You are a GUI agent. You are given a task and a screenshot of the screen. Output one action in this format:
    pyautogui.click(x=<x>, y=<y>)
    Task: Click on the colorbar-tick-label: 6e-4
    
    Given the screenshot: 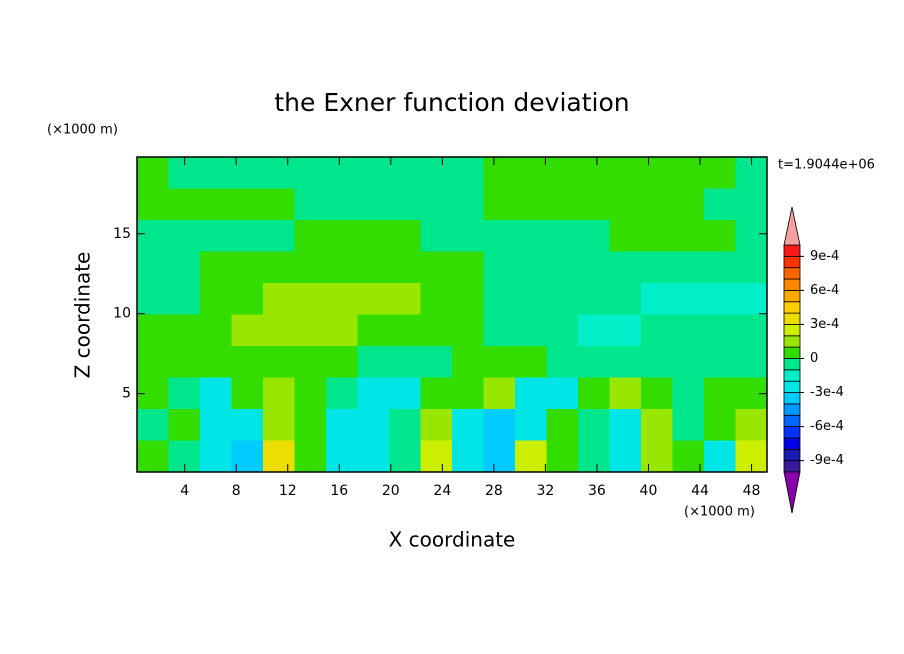 What is the action you would take?
    pyautogui.click(x=824, y=290)
    